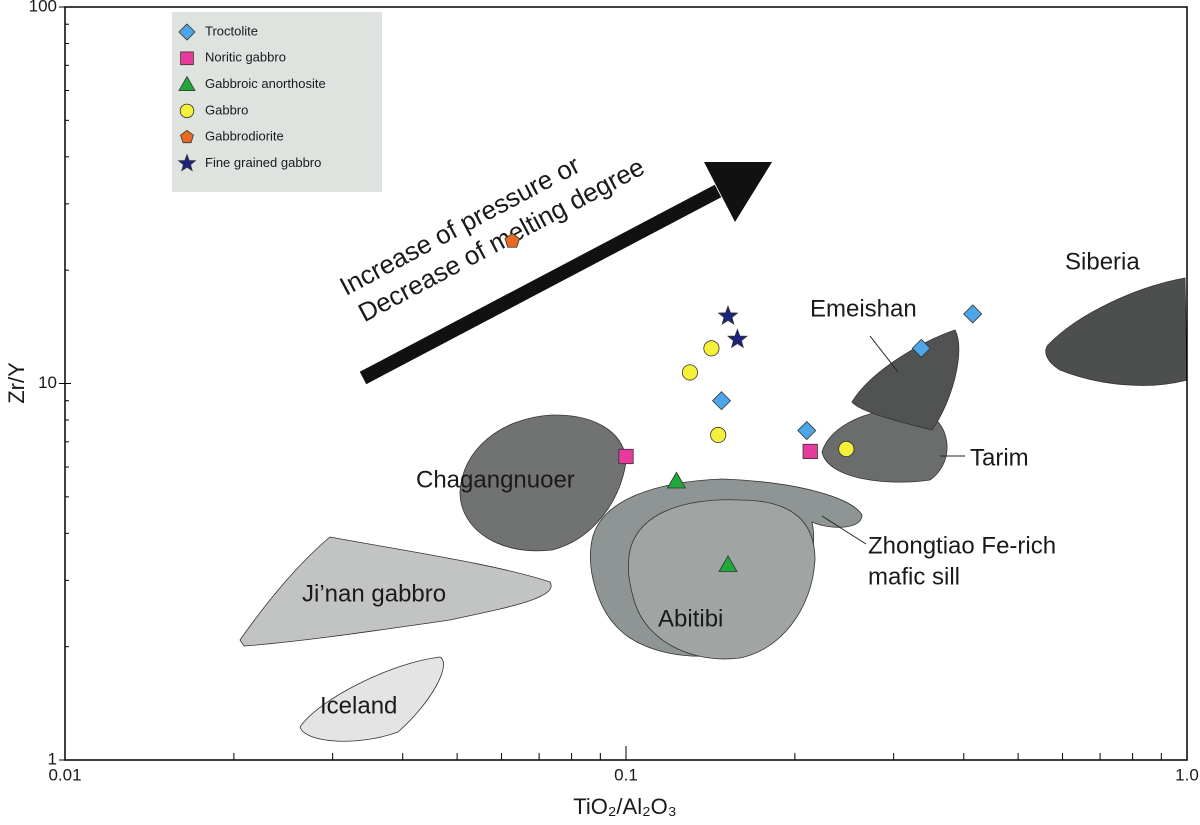 This screenshot has height=825, width=1200. What do you see at coordinates (1187, 774) in the screenshot?
I see `x-tick-label: 1.0` at bounding box center [1187, 774].